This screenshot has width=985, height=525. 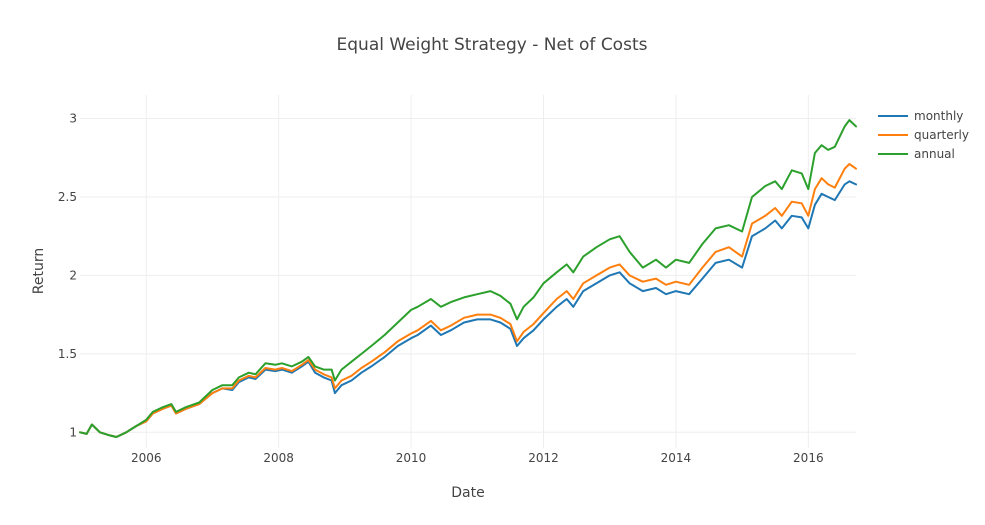 I want to click on legend-item-monthly: monthly, so click(x=920, y=116).